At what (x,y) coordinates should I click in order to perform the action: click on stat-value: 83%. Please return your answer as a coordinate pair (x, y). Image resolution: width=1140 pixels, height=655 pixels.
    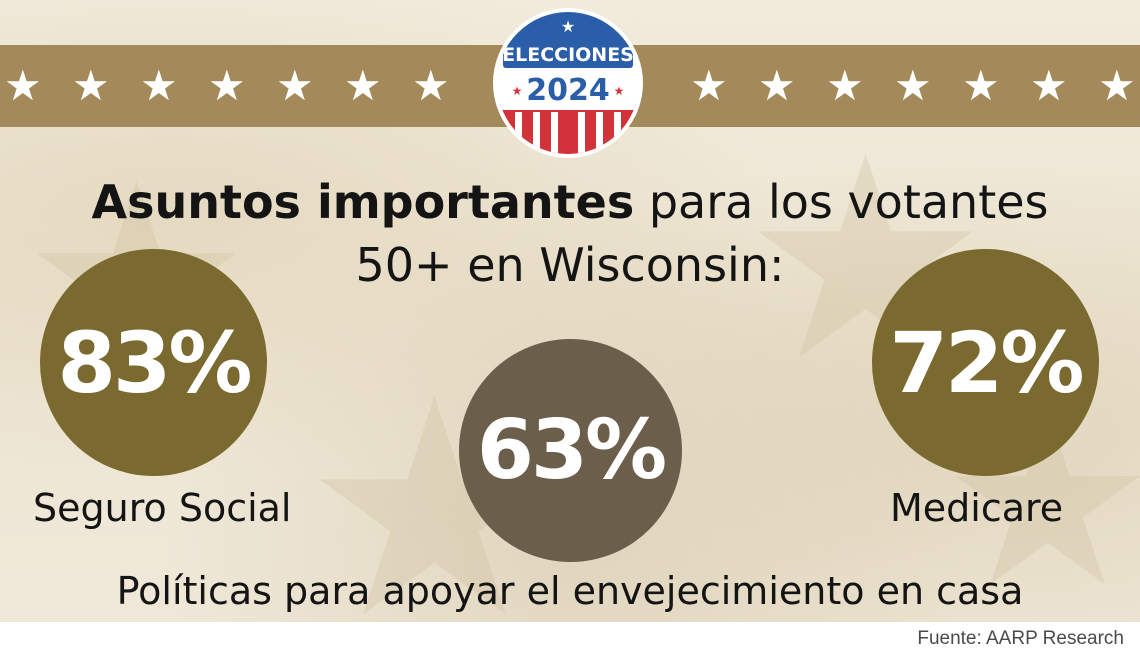
    Looking at the image, I should click on (154, 362).